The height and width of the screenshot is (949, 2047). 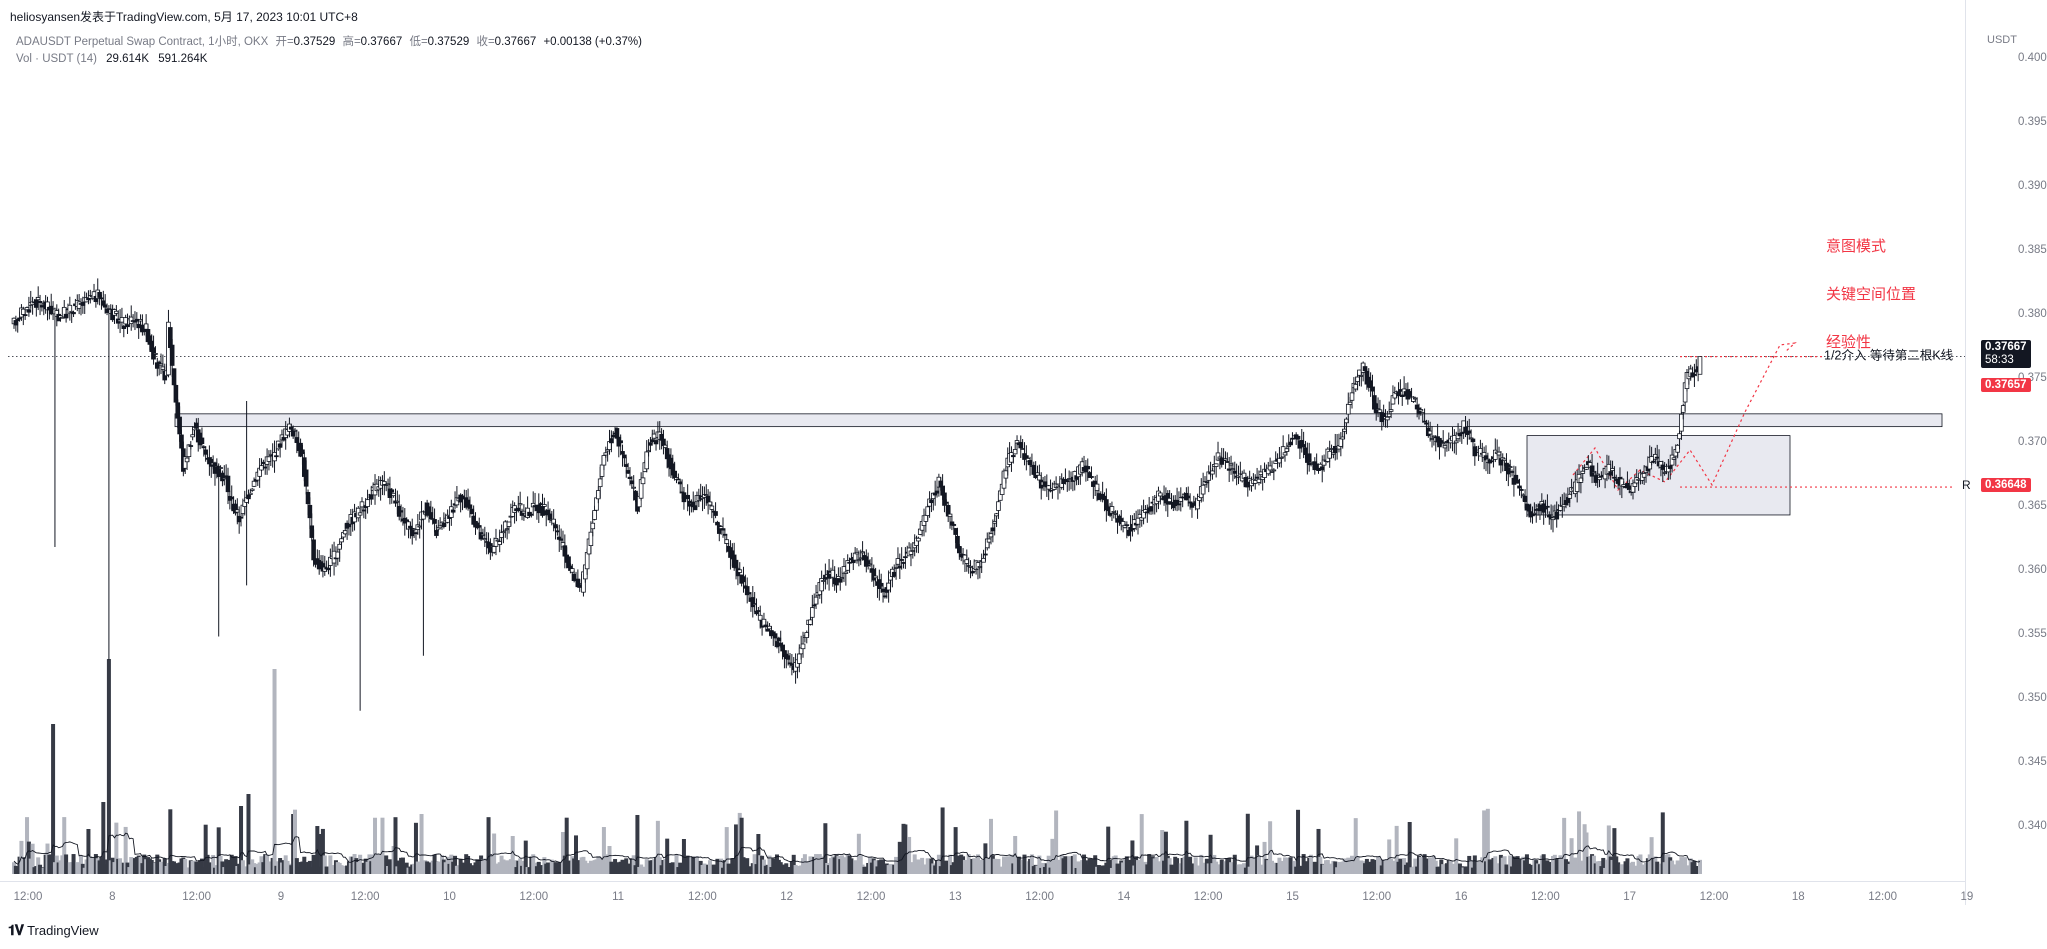 I want to click on tradingview-logo: 𝟏𝐕 TradingView, so click(x=53, y=930).